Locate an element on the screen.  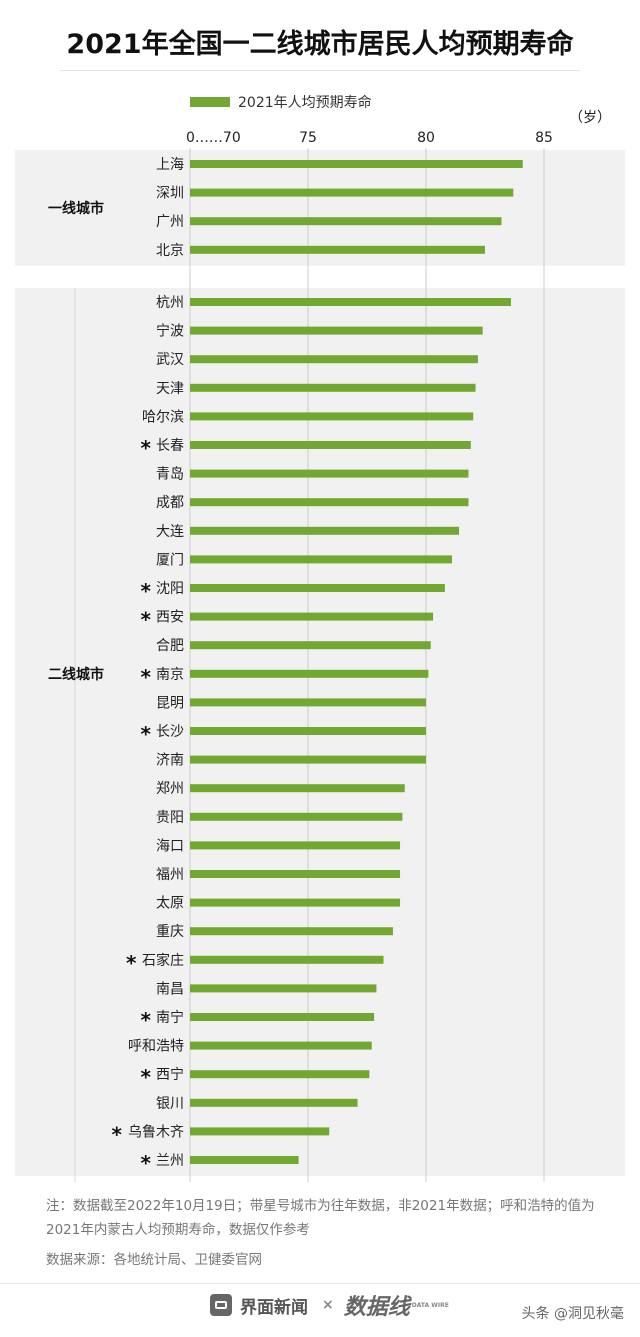
city-label: 合肥 is located at coordinates (170, 646).